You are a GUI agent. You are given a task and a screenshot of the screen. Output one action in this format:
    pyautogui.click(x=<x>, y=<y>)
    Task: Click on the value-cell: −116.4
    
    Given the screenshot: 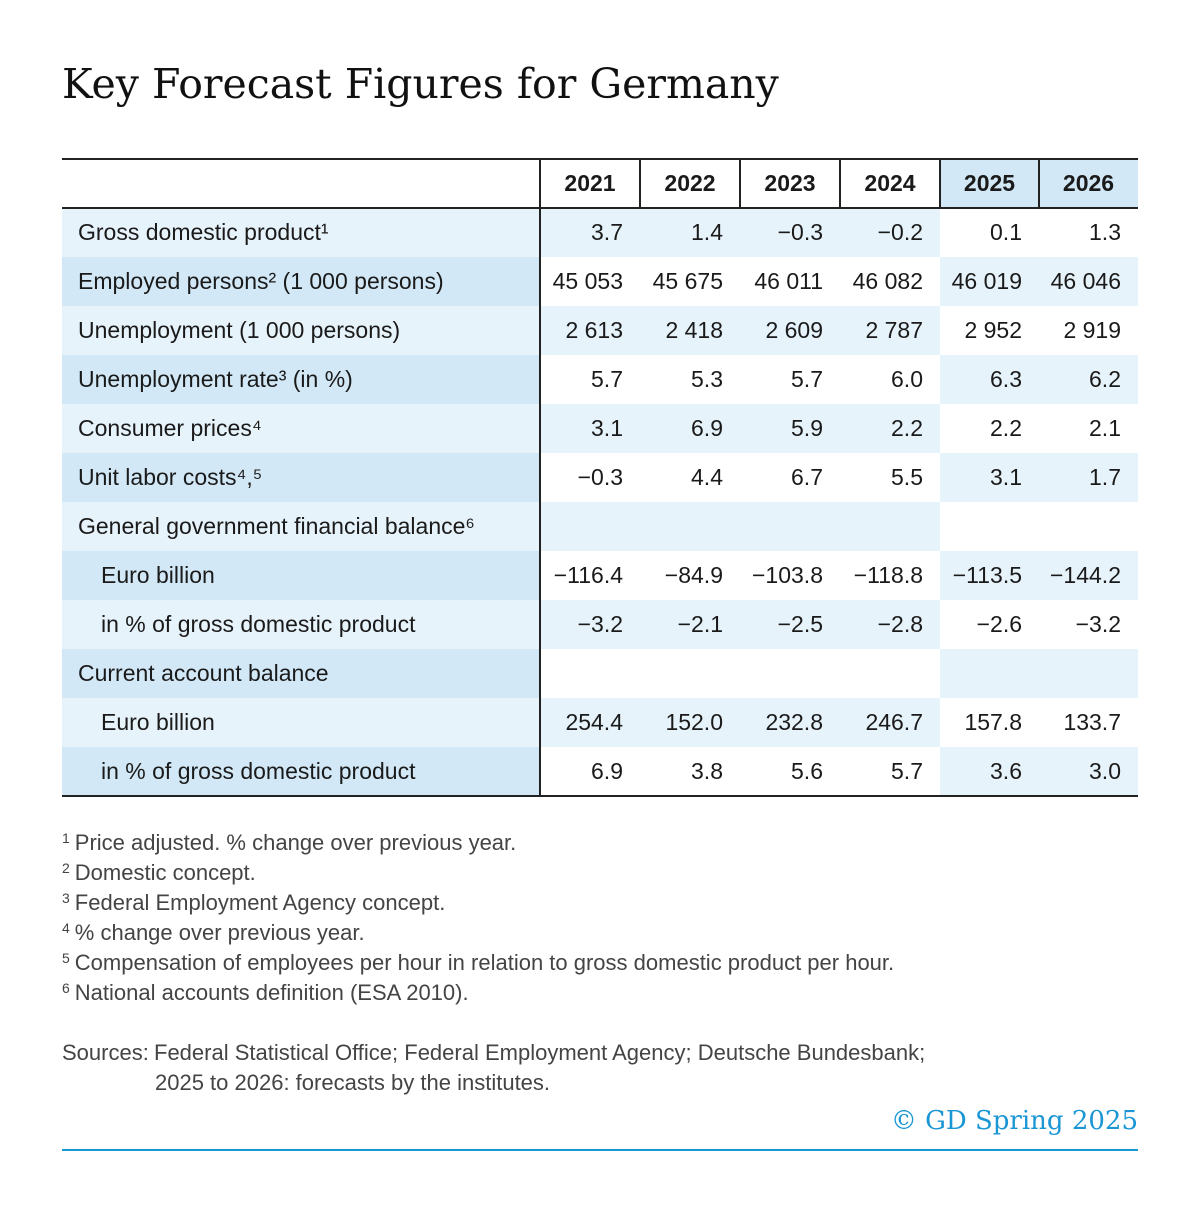 What is the action you would take?
    pyautogui.click(x=590, y=575)
    